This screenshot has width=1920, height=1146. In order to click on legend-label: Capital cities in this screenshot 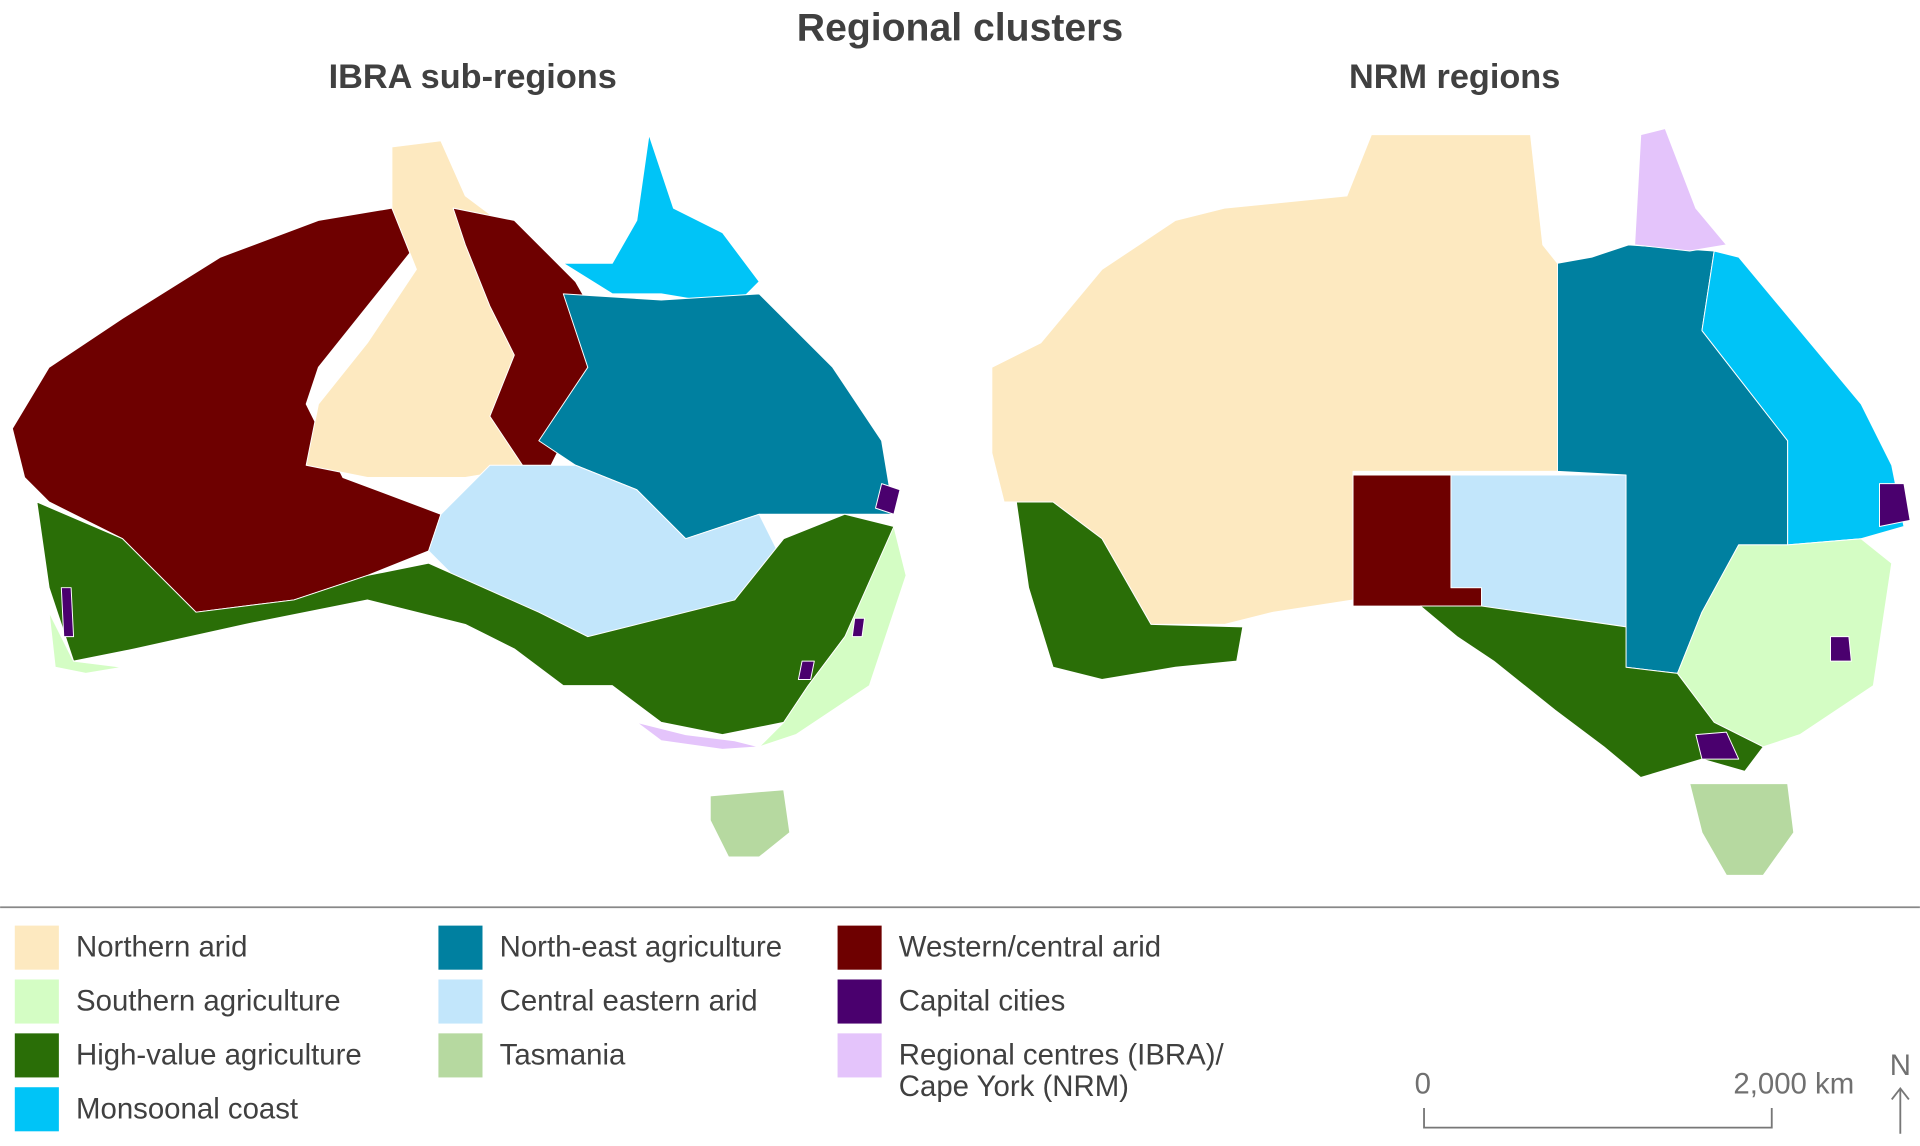, I will do `click(982, 1001)`.